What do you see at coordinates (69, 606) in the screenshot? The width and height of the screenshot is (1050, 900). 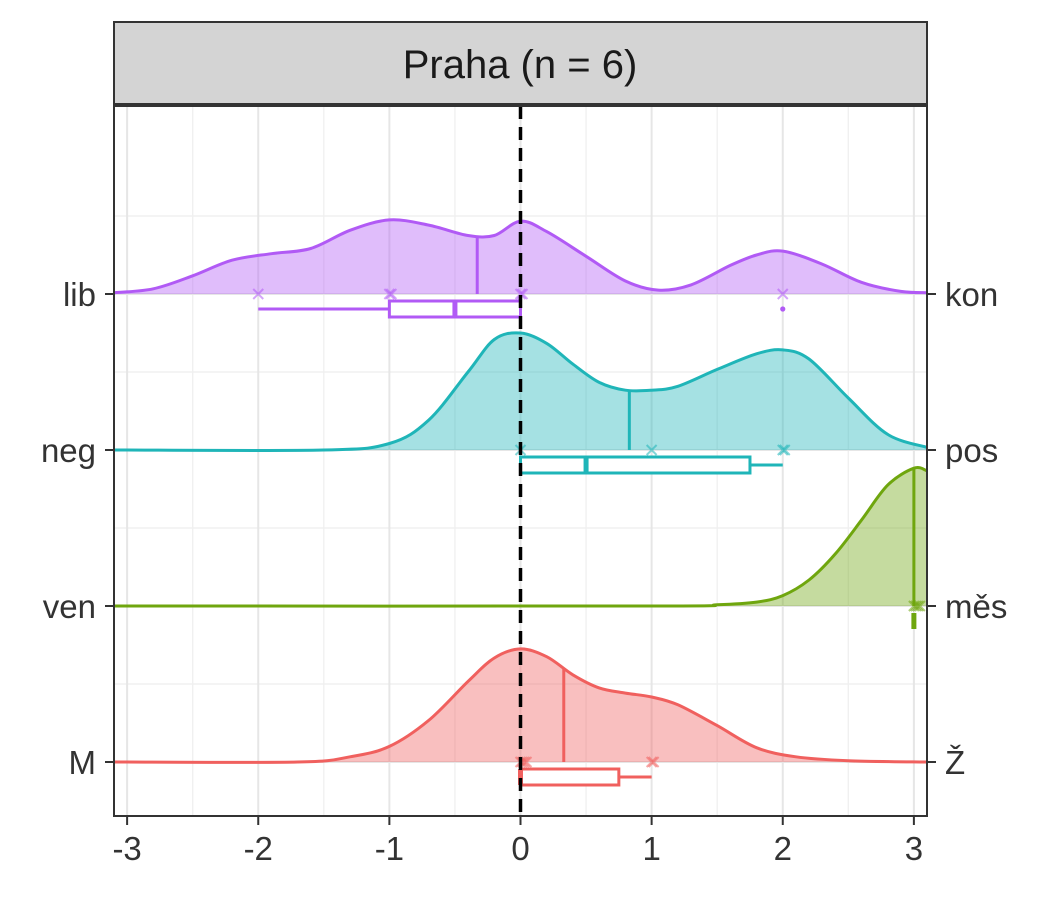 I see `y-tick-label-left: ven` at bounding box center [69, 606].